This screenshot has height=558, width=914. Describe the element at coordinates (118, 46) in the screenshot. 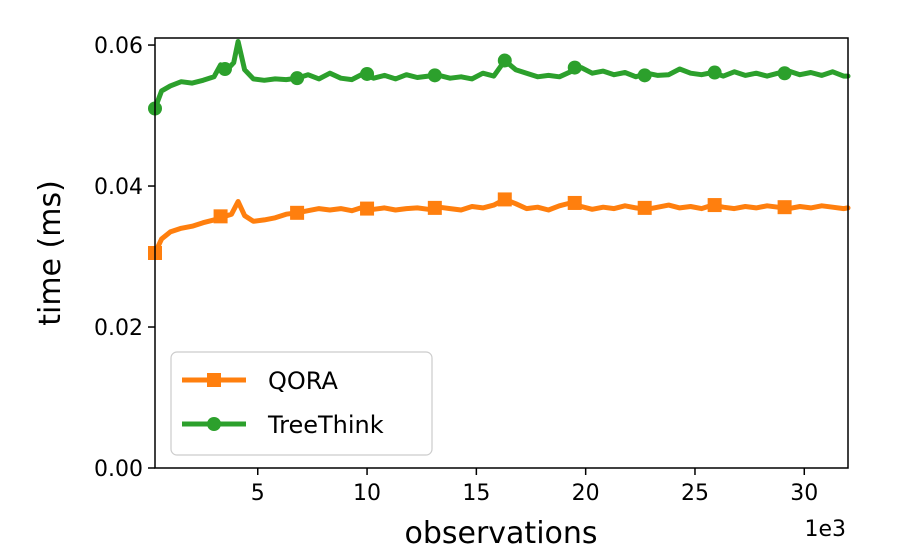

I see `y-tick-label: 0.06` at that location.